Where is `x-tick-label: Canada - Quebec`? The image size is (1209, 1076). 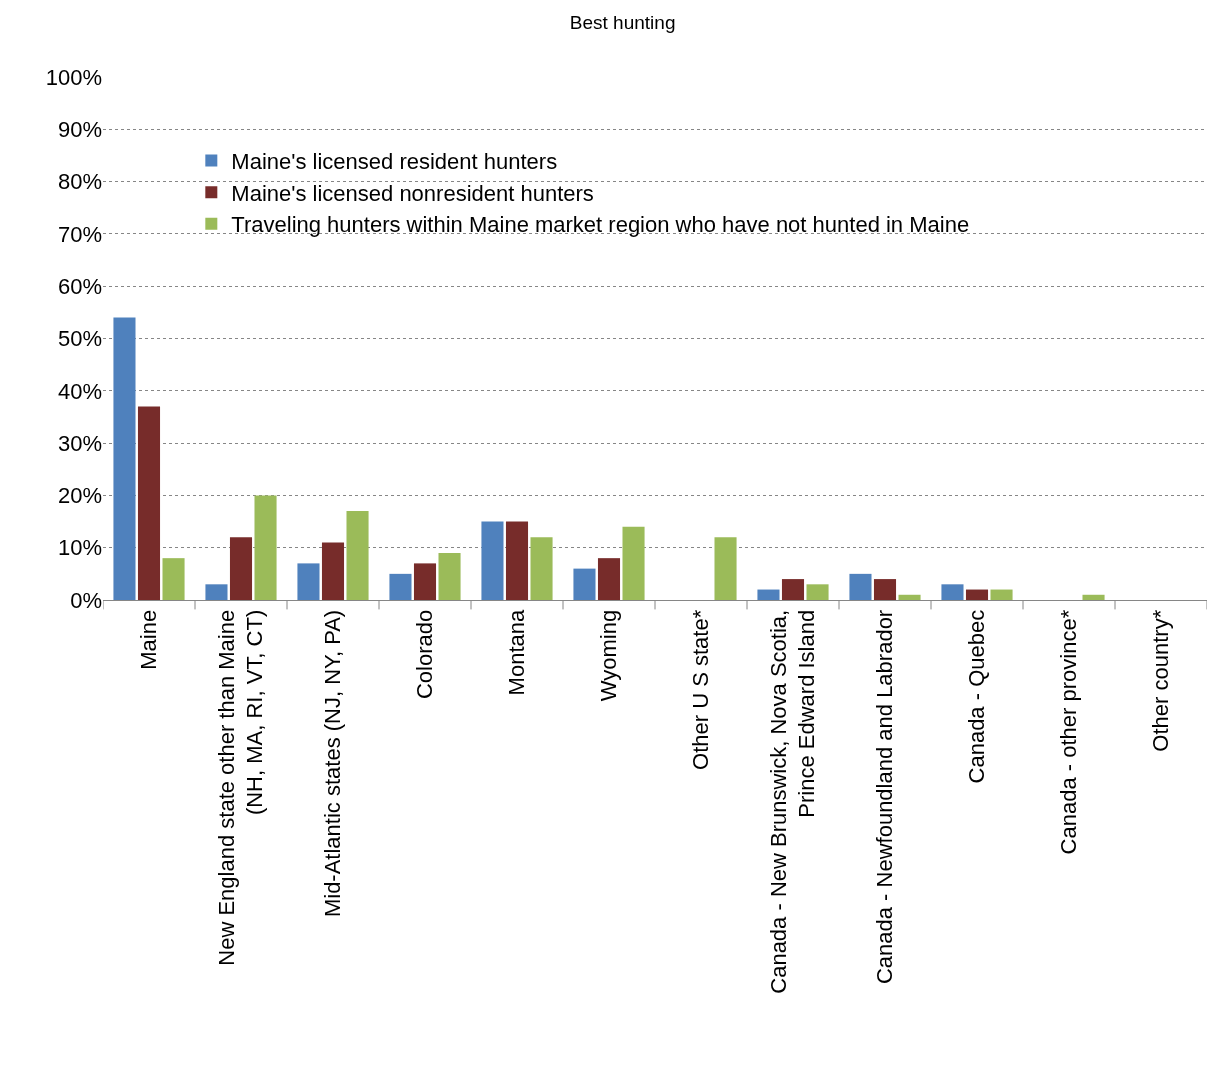 x-tick-label: Canada - Quebec is located at coordinates (977, 696).